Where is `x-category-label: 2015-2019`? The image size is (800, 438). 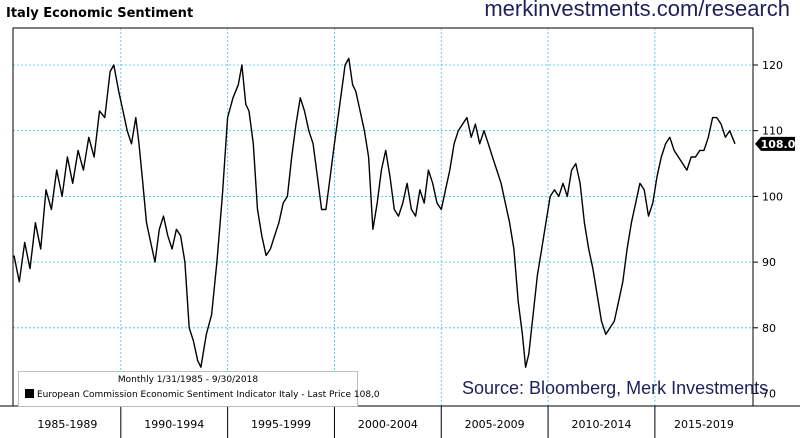
x-category-label: 2015-2019 is located at coordinates (704, 424).